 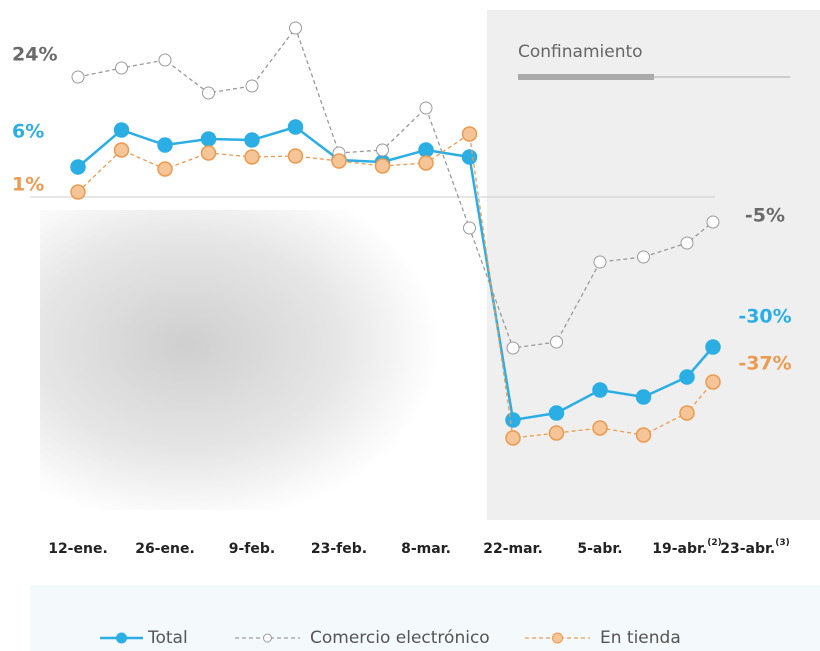 I want to click on x-tick-text: 23-feb., so click(x=339, y=549).